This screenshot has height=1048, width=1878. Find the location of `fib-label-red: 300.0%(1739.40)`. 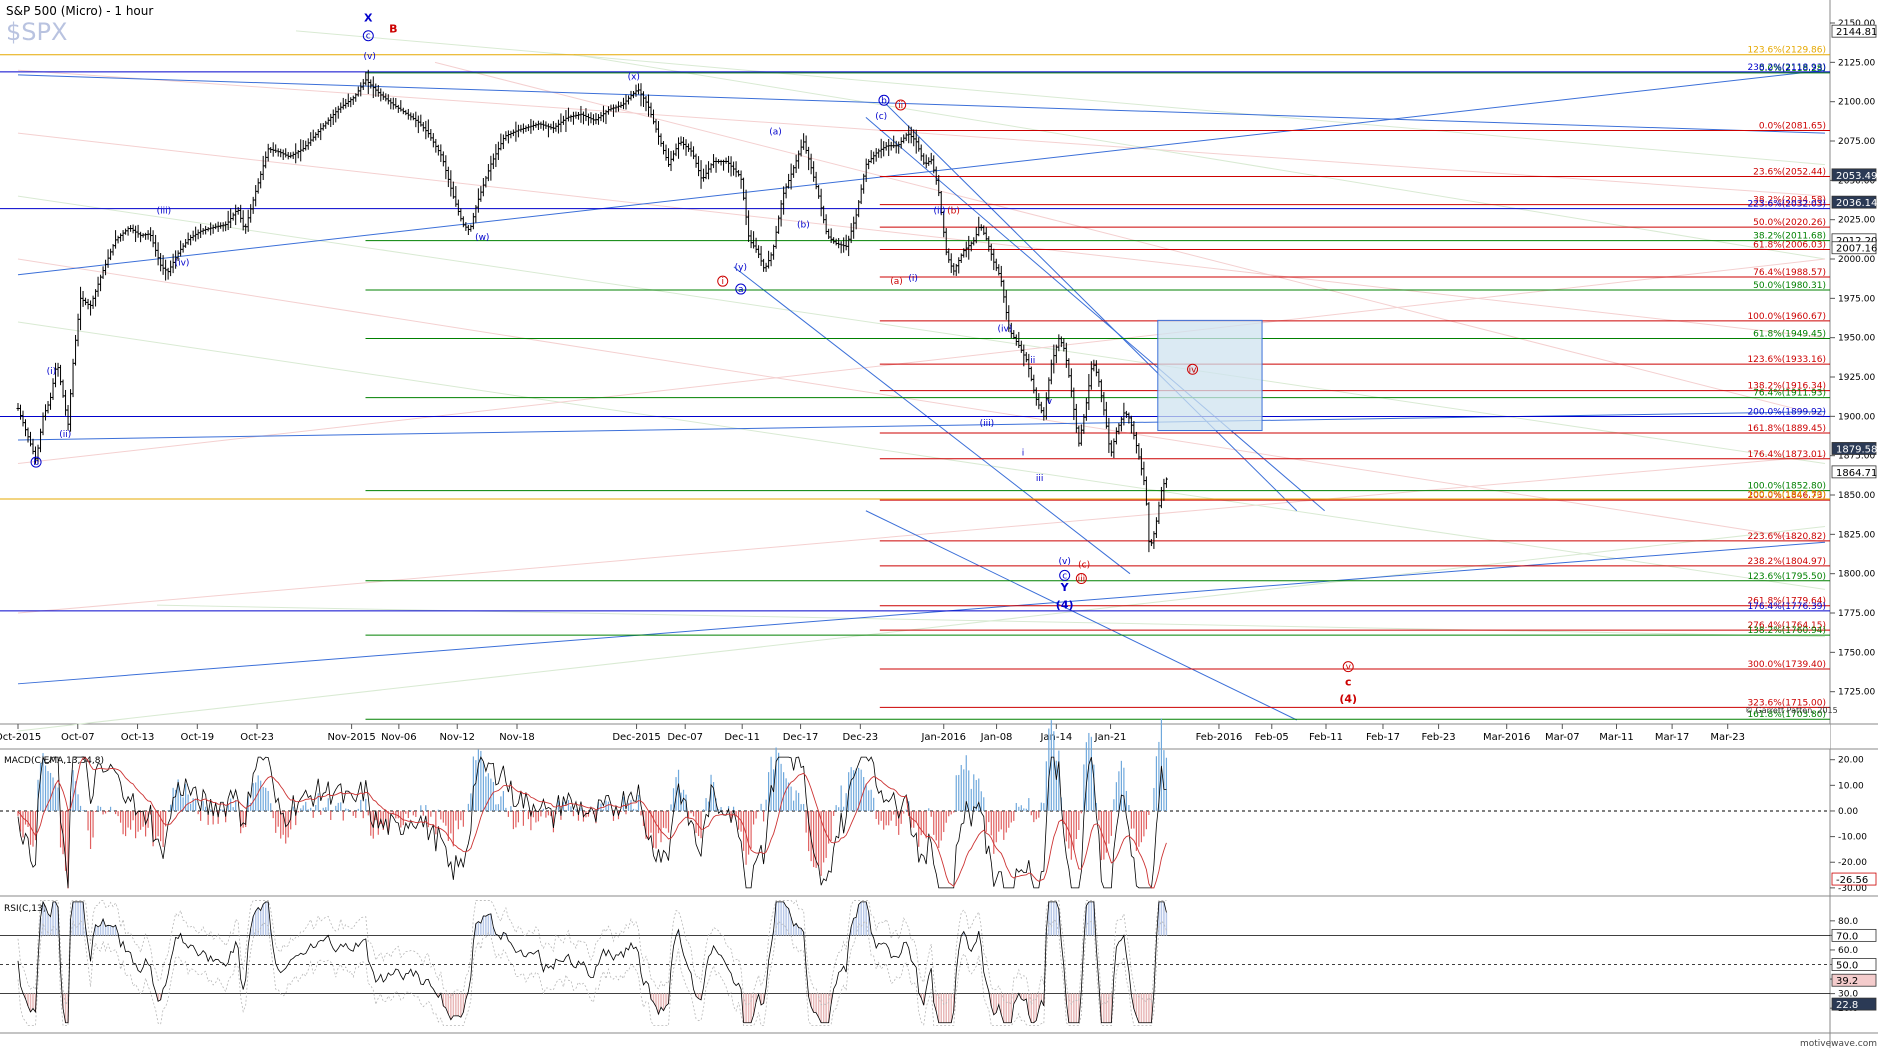

fib-label-red: 300.0%(1739.40) is located at coordinates (1786, 665).